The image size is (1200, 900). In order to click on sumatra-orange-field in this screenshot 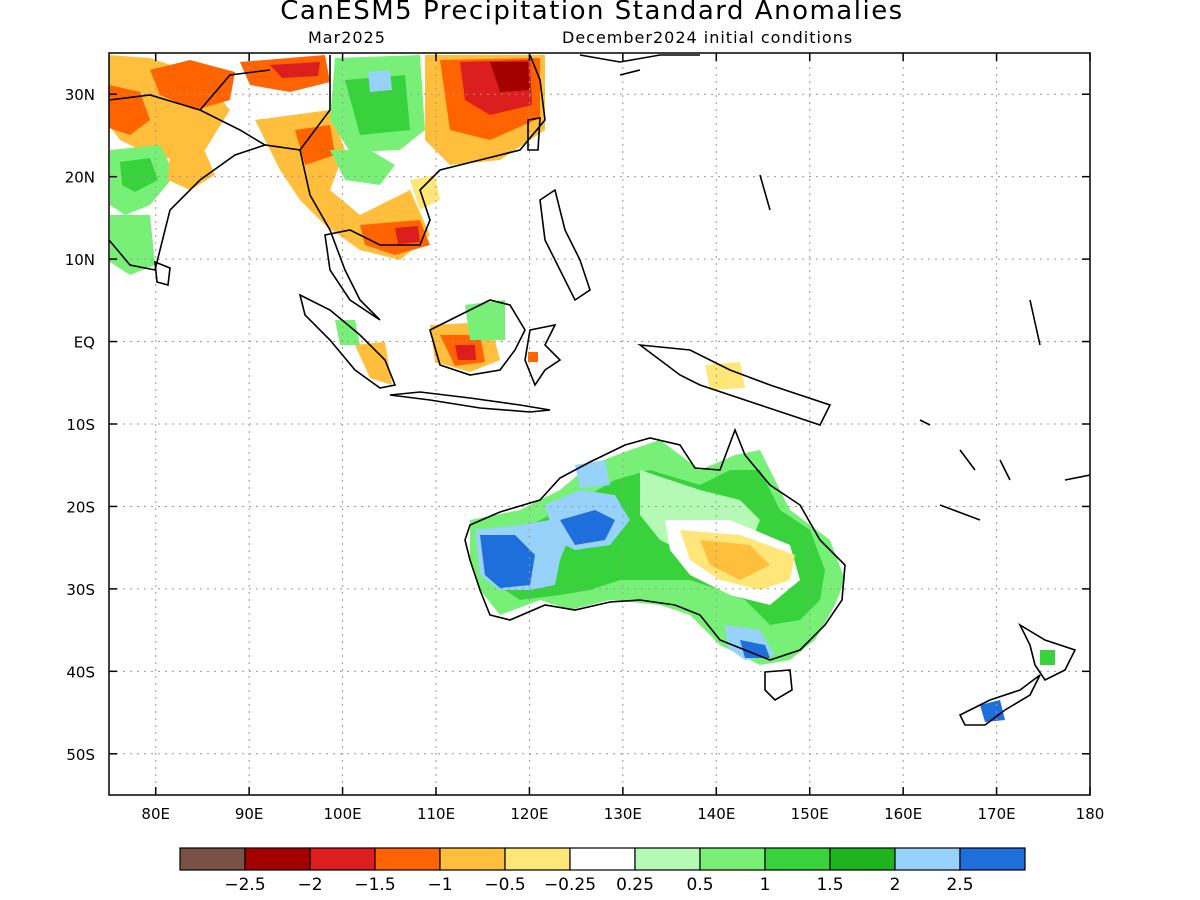, I will do `click(373, 363)`.